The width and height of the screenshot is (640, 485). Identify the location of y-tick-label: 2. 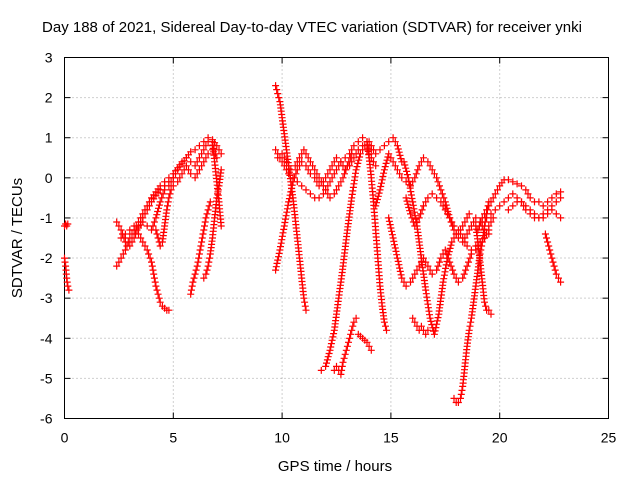
(49, 98).